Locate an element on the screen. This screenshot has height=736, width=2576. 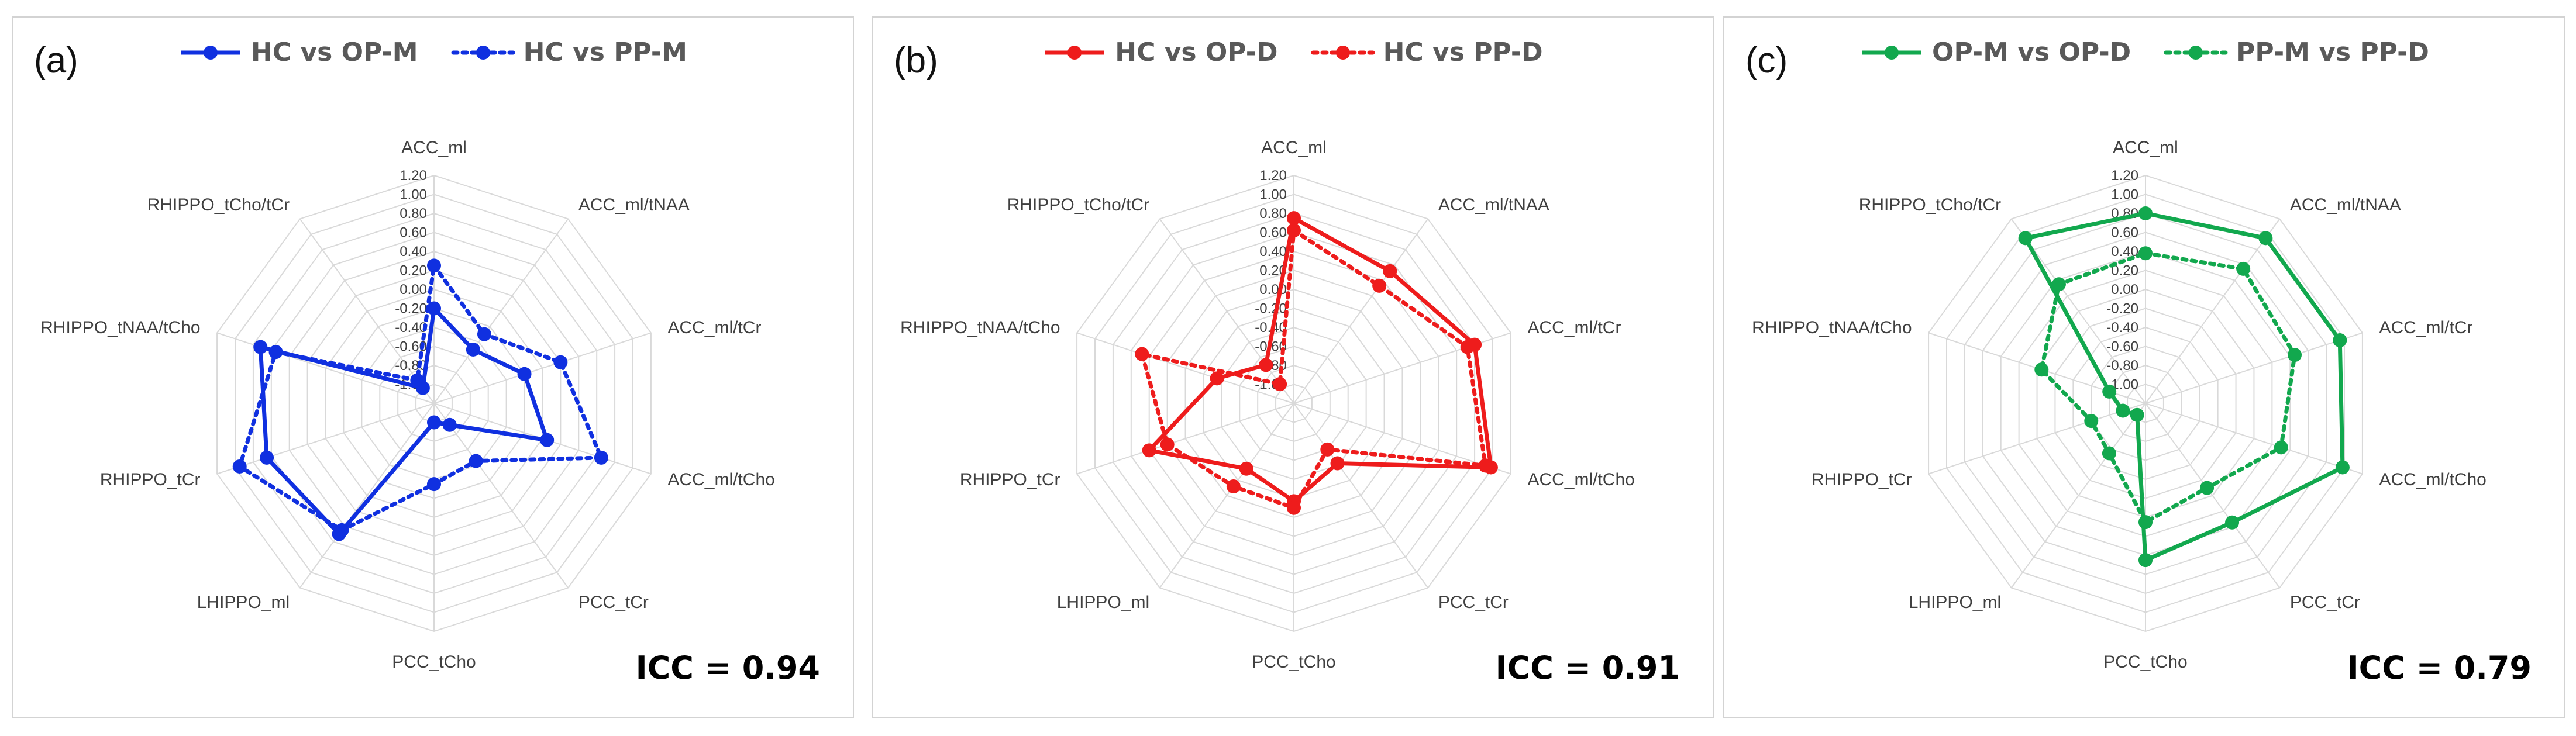
legend-item: HC vs OP-D is located at coordinates (1160, 52).